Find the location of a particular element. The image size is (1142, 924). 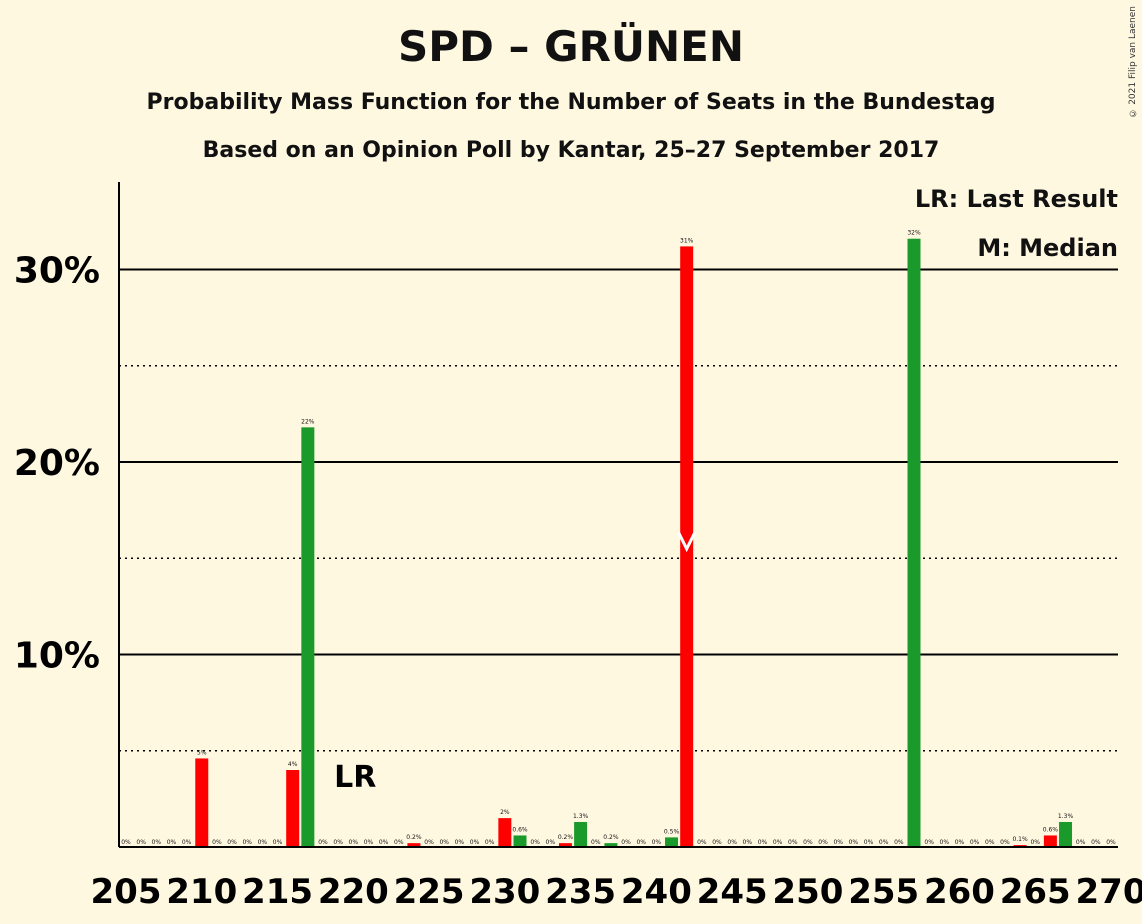

legend-last-result: LR: Last Result is located at coordinates (1016, 199).